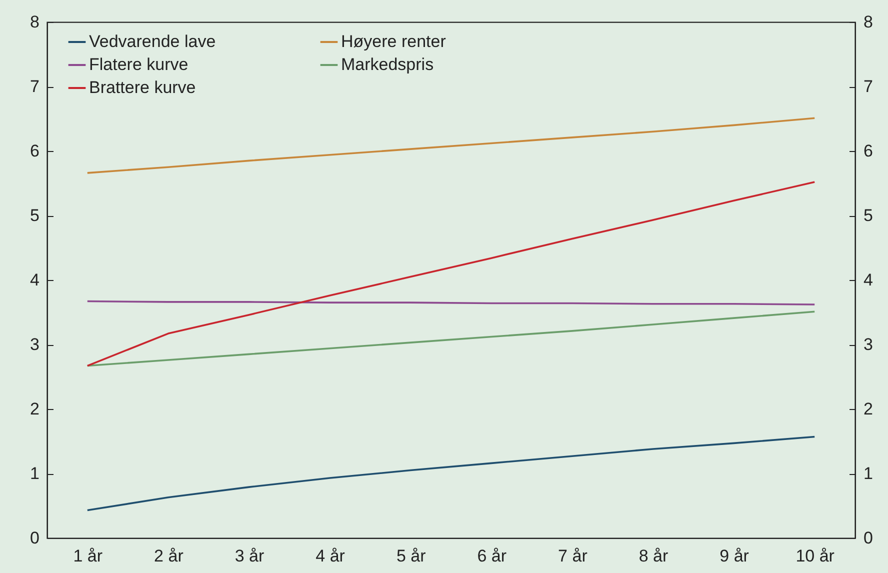  Describe the element at coordinates (815, 556) in the screenshot. I see `x-tick-label: 10 år` at that location.